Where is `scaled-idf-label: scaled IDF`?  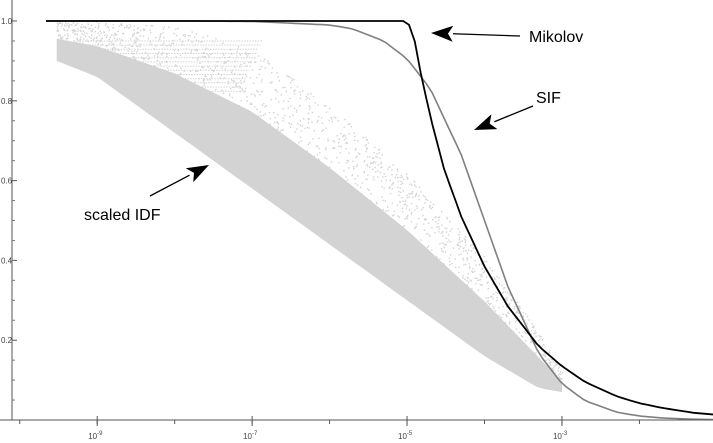 scaled-idf-label: scaled IDF is located at coordinates (122, 215).